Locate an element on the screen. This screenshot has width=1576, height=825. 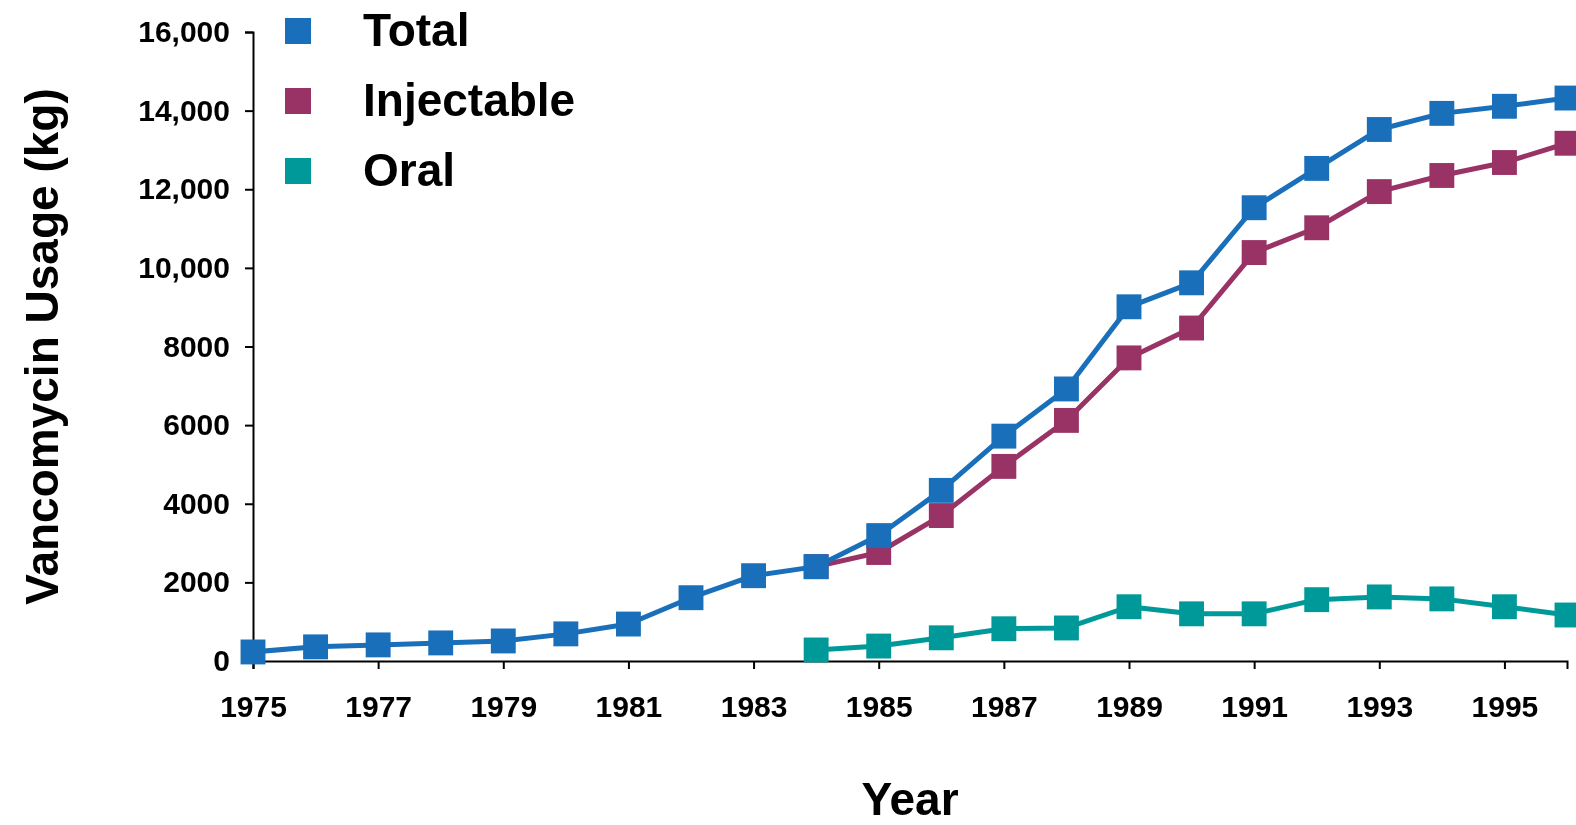
y-tick-label: 4000 is located at coordinates (196, 503).